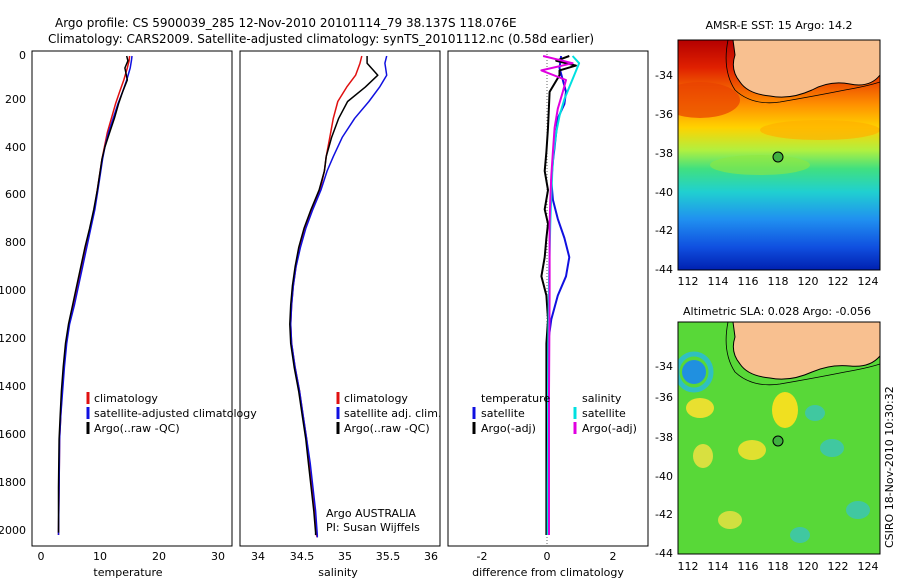 Image resolution: width=900 pixels, height=584 pixels. I want to click on ytick-1200: 1200, so click(13, 338).